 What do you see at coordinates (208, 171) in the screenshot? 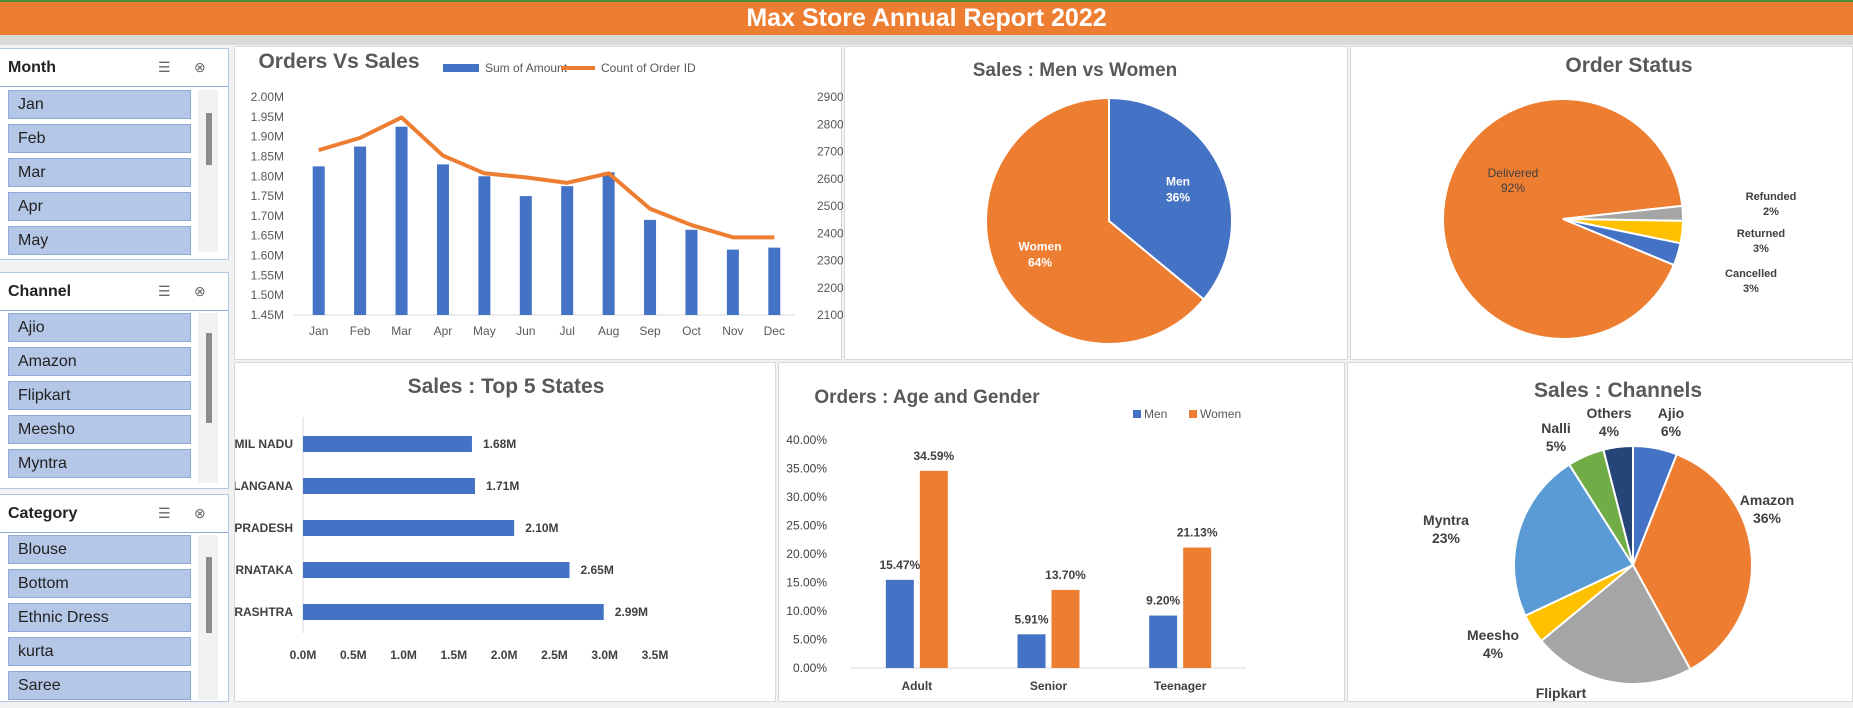
I see `month-scrollbar` at bounding box center [208, 171].